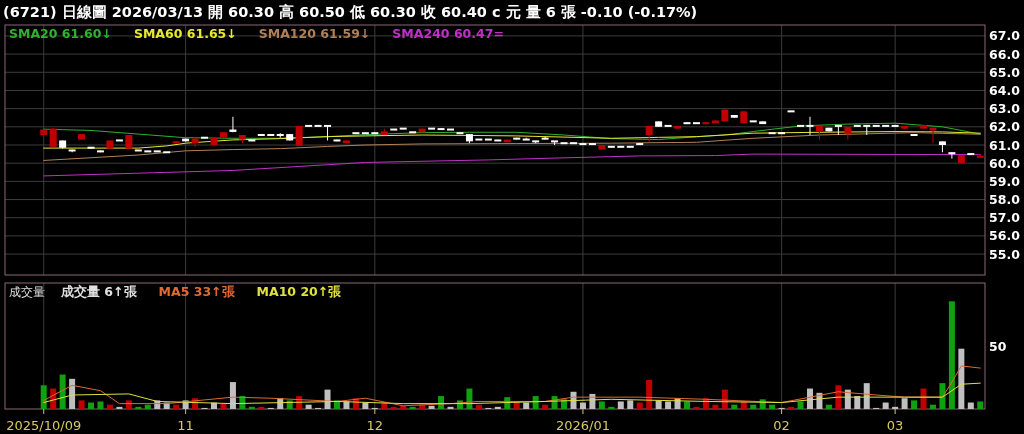 The height and width of the screenshot is (434, 1024). I want to click on text: SMA240 60.47=, so click(448, 33).